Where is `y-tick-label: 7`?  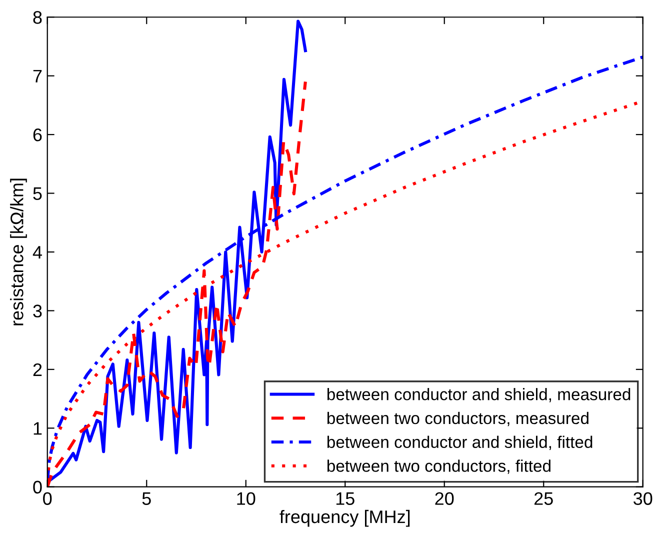
y-tick-label: 7 is located at coordinates (37, 76).